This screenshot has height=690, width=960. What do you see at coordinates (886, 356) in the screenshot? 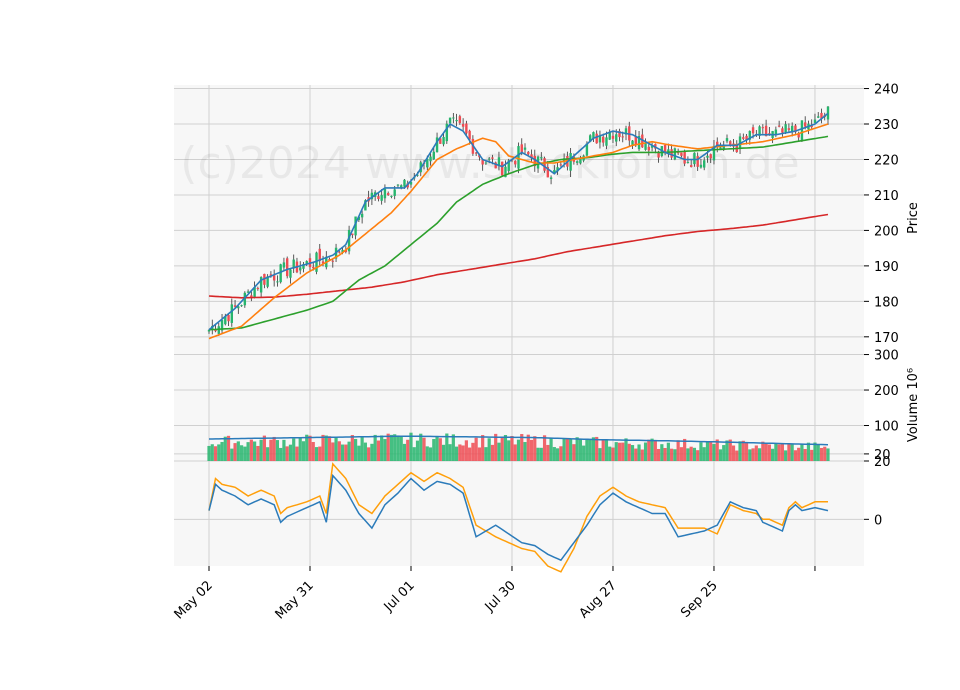
I see `volume-tick-label: 300` at bounding box center [886, 356].